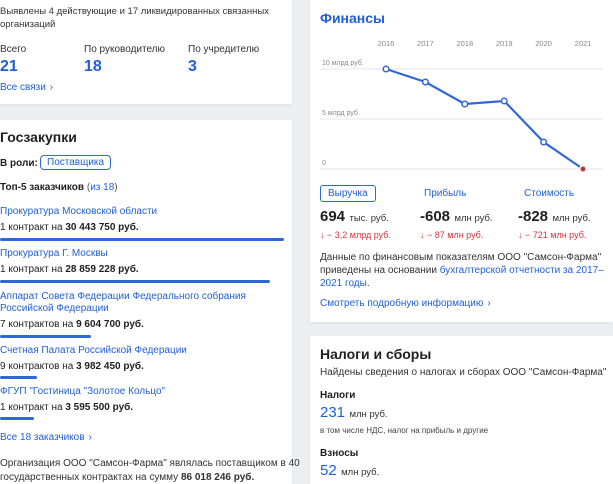 This screenshot has height=484, width=613. I want to click on tab-value: Стоимость, so click(549, 193).